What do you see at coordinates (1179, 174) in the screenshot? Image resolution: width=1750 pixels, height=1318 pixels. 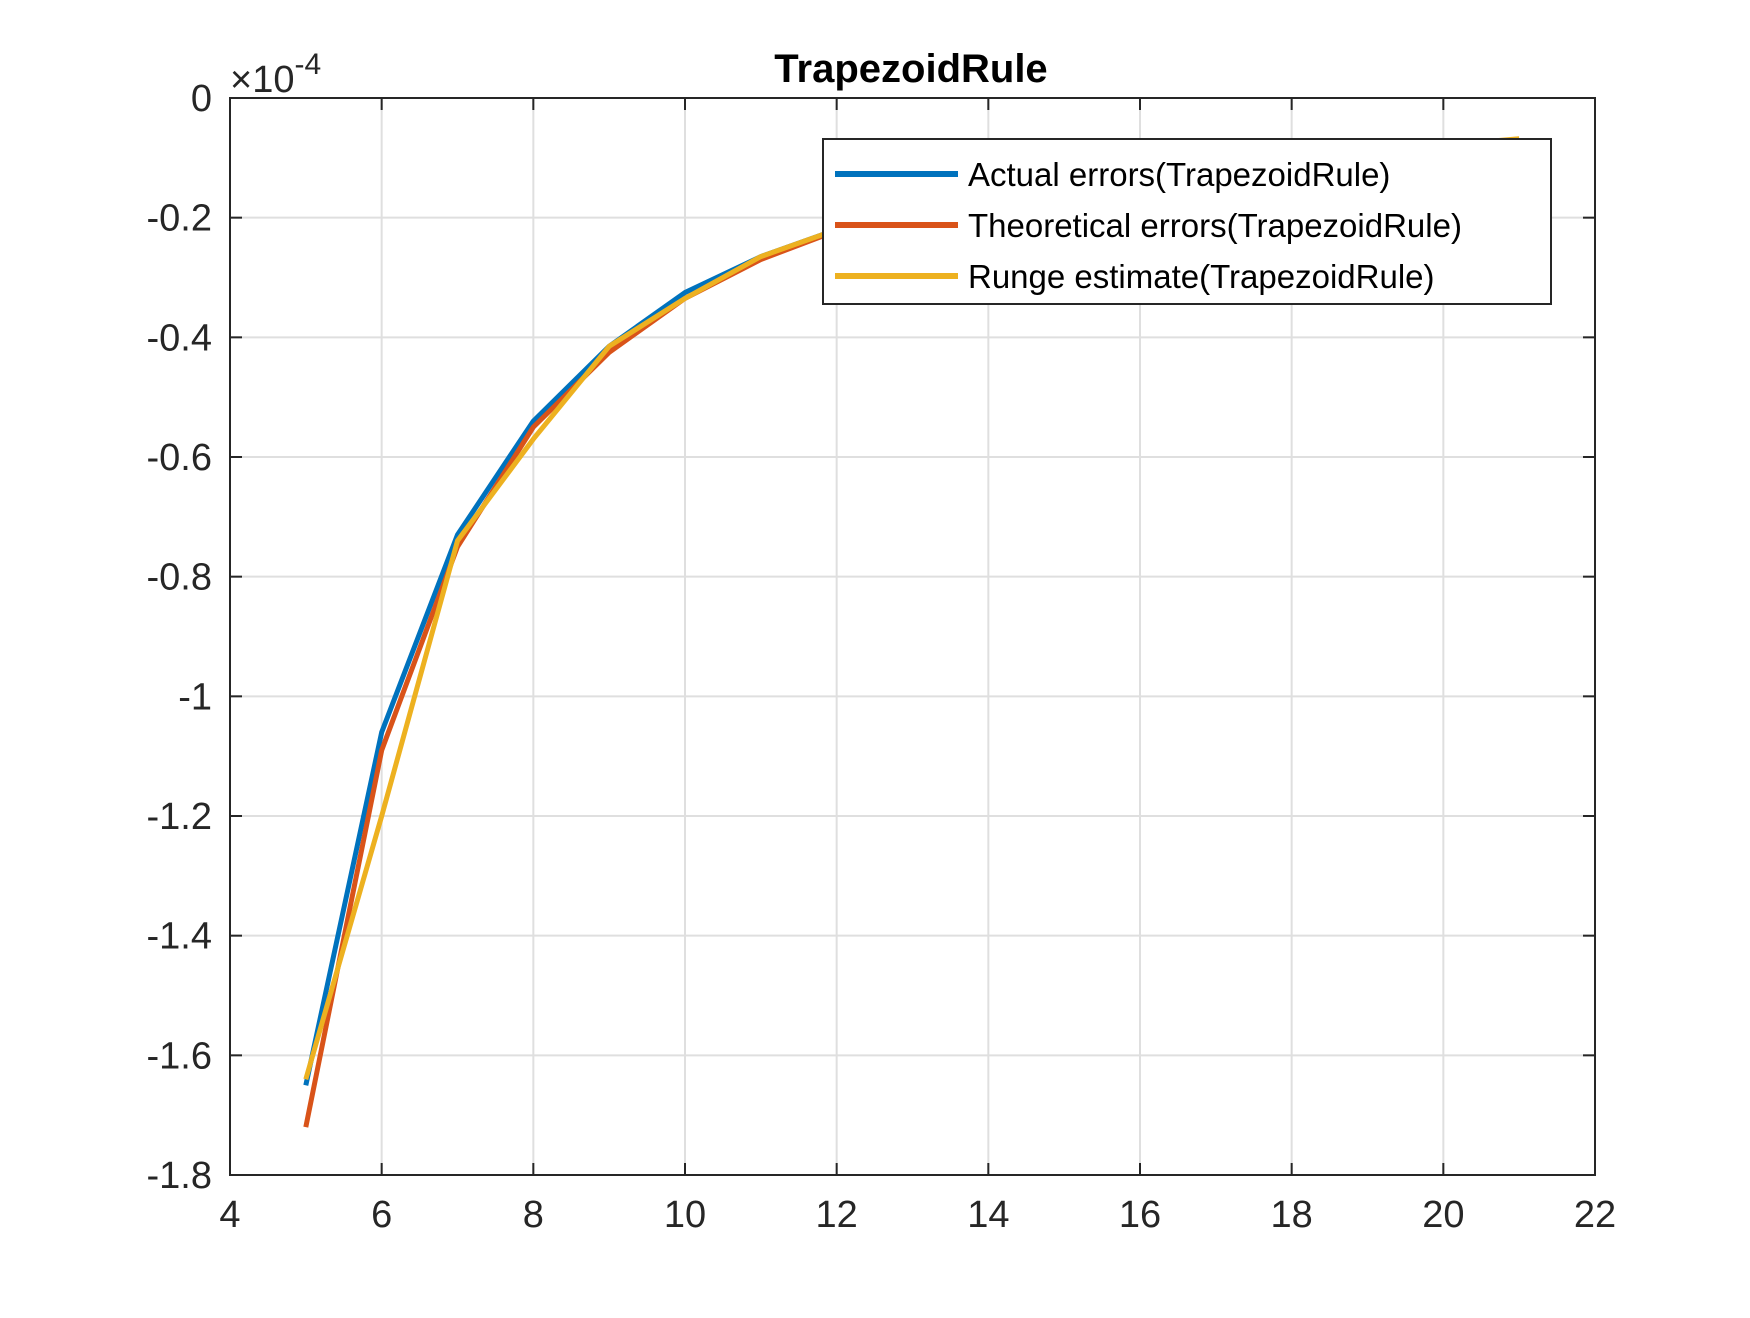 I see `legend-label-1: Actual errors(TrapezoidRule)` at bounding box center [1179, 174].